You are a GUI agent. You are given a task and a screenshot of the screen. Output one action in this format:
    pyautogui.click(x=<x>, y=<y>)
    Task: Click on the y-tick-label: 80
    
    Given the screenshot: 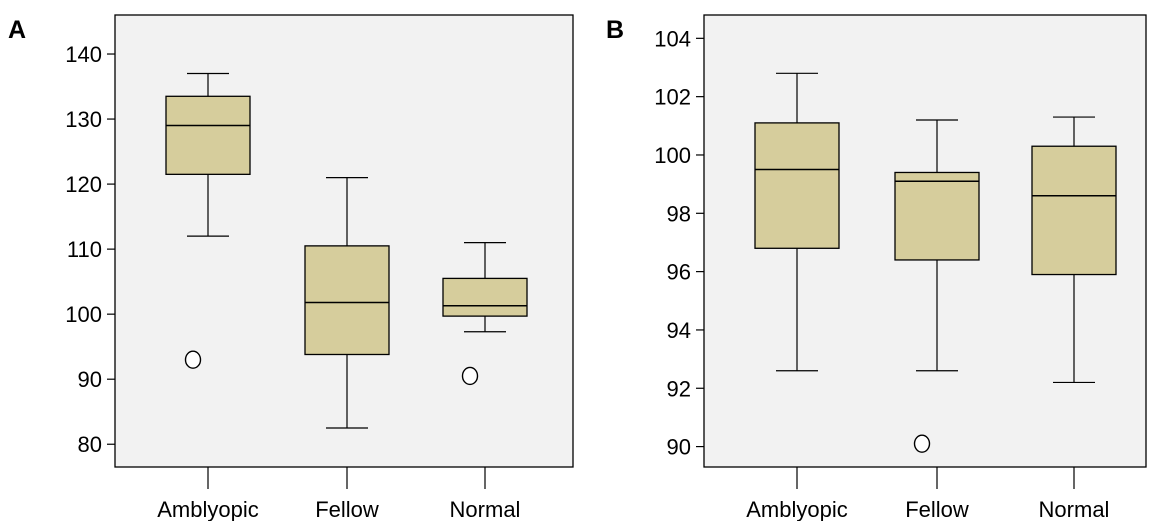 What is the action you would take?
    pyautogui.click(x=90, y=444)
    